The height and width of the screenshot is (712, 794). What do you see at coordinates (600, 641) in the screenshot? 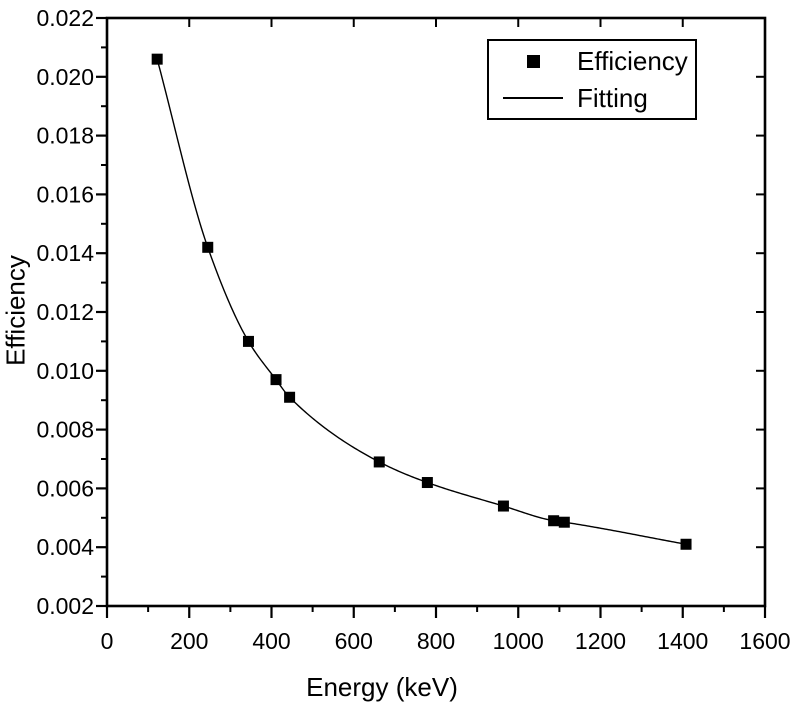
I see `x-tick-label: 1200` at bounding box center [600, 641].